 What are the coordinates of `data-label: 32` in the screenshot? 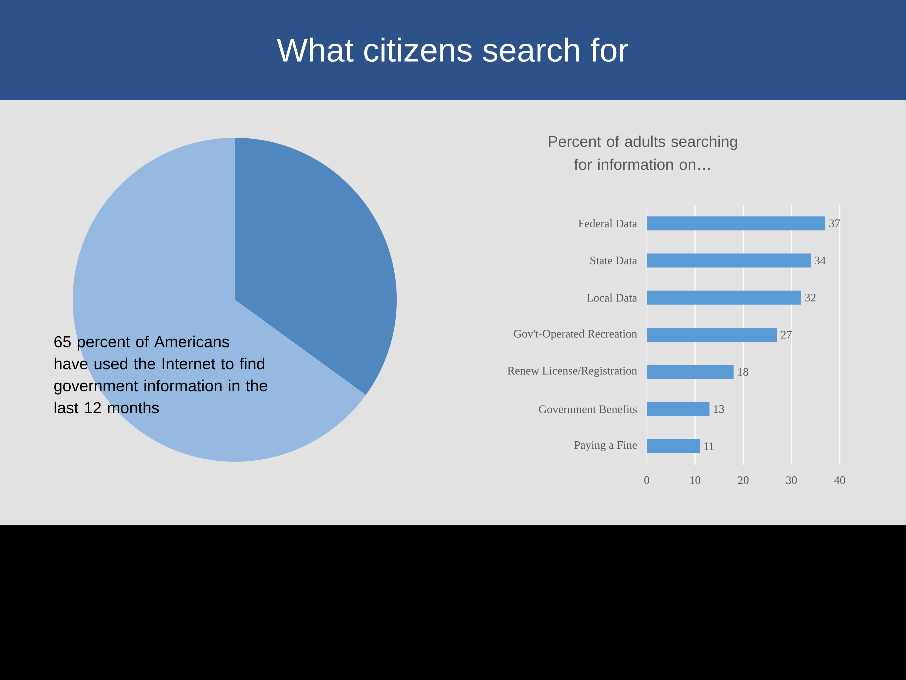 It's located at (810, 298).